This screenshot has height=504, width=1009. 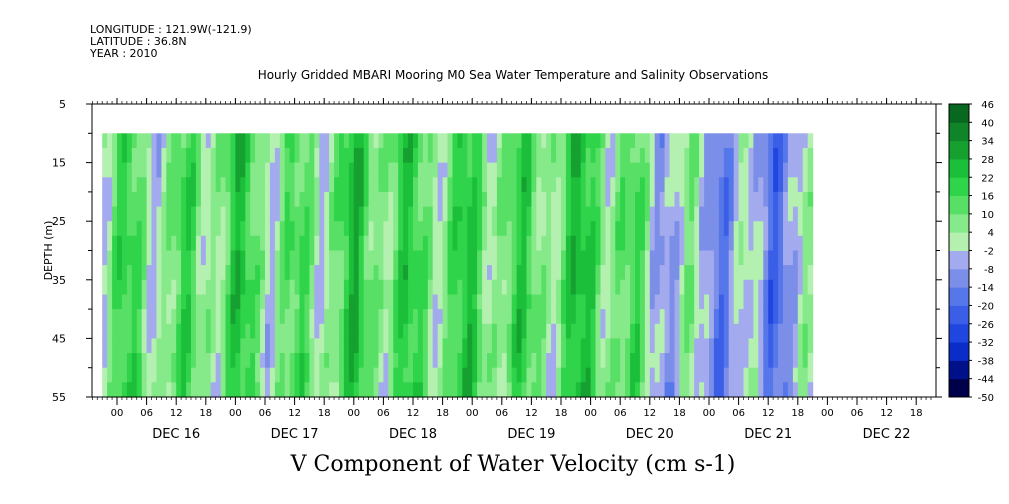 I want to click on colorbar-label: 22, so click(x=987, y=178).